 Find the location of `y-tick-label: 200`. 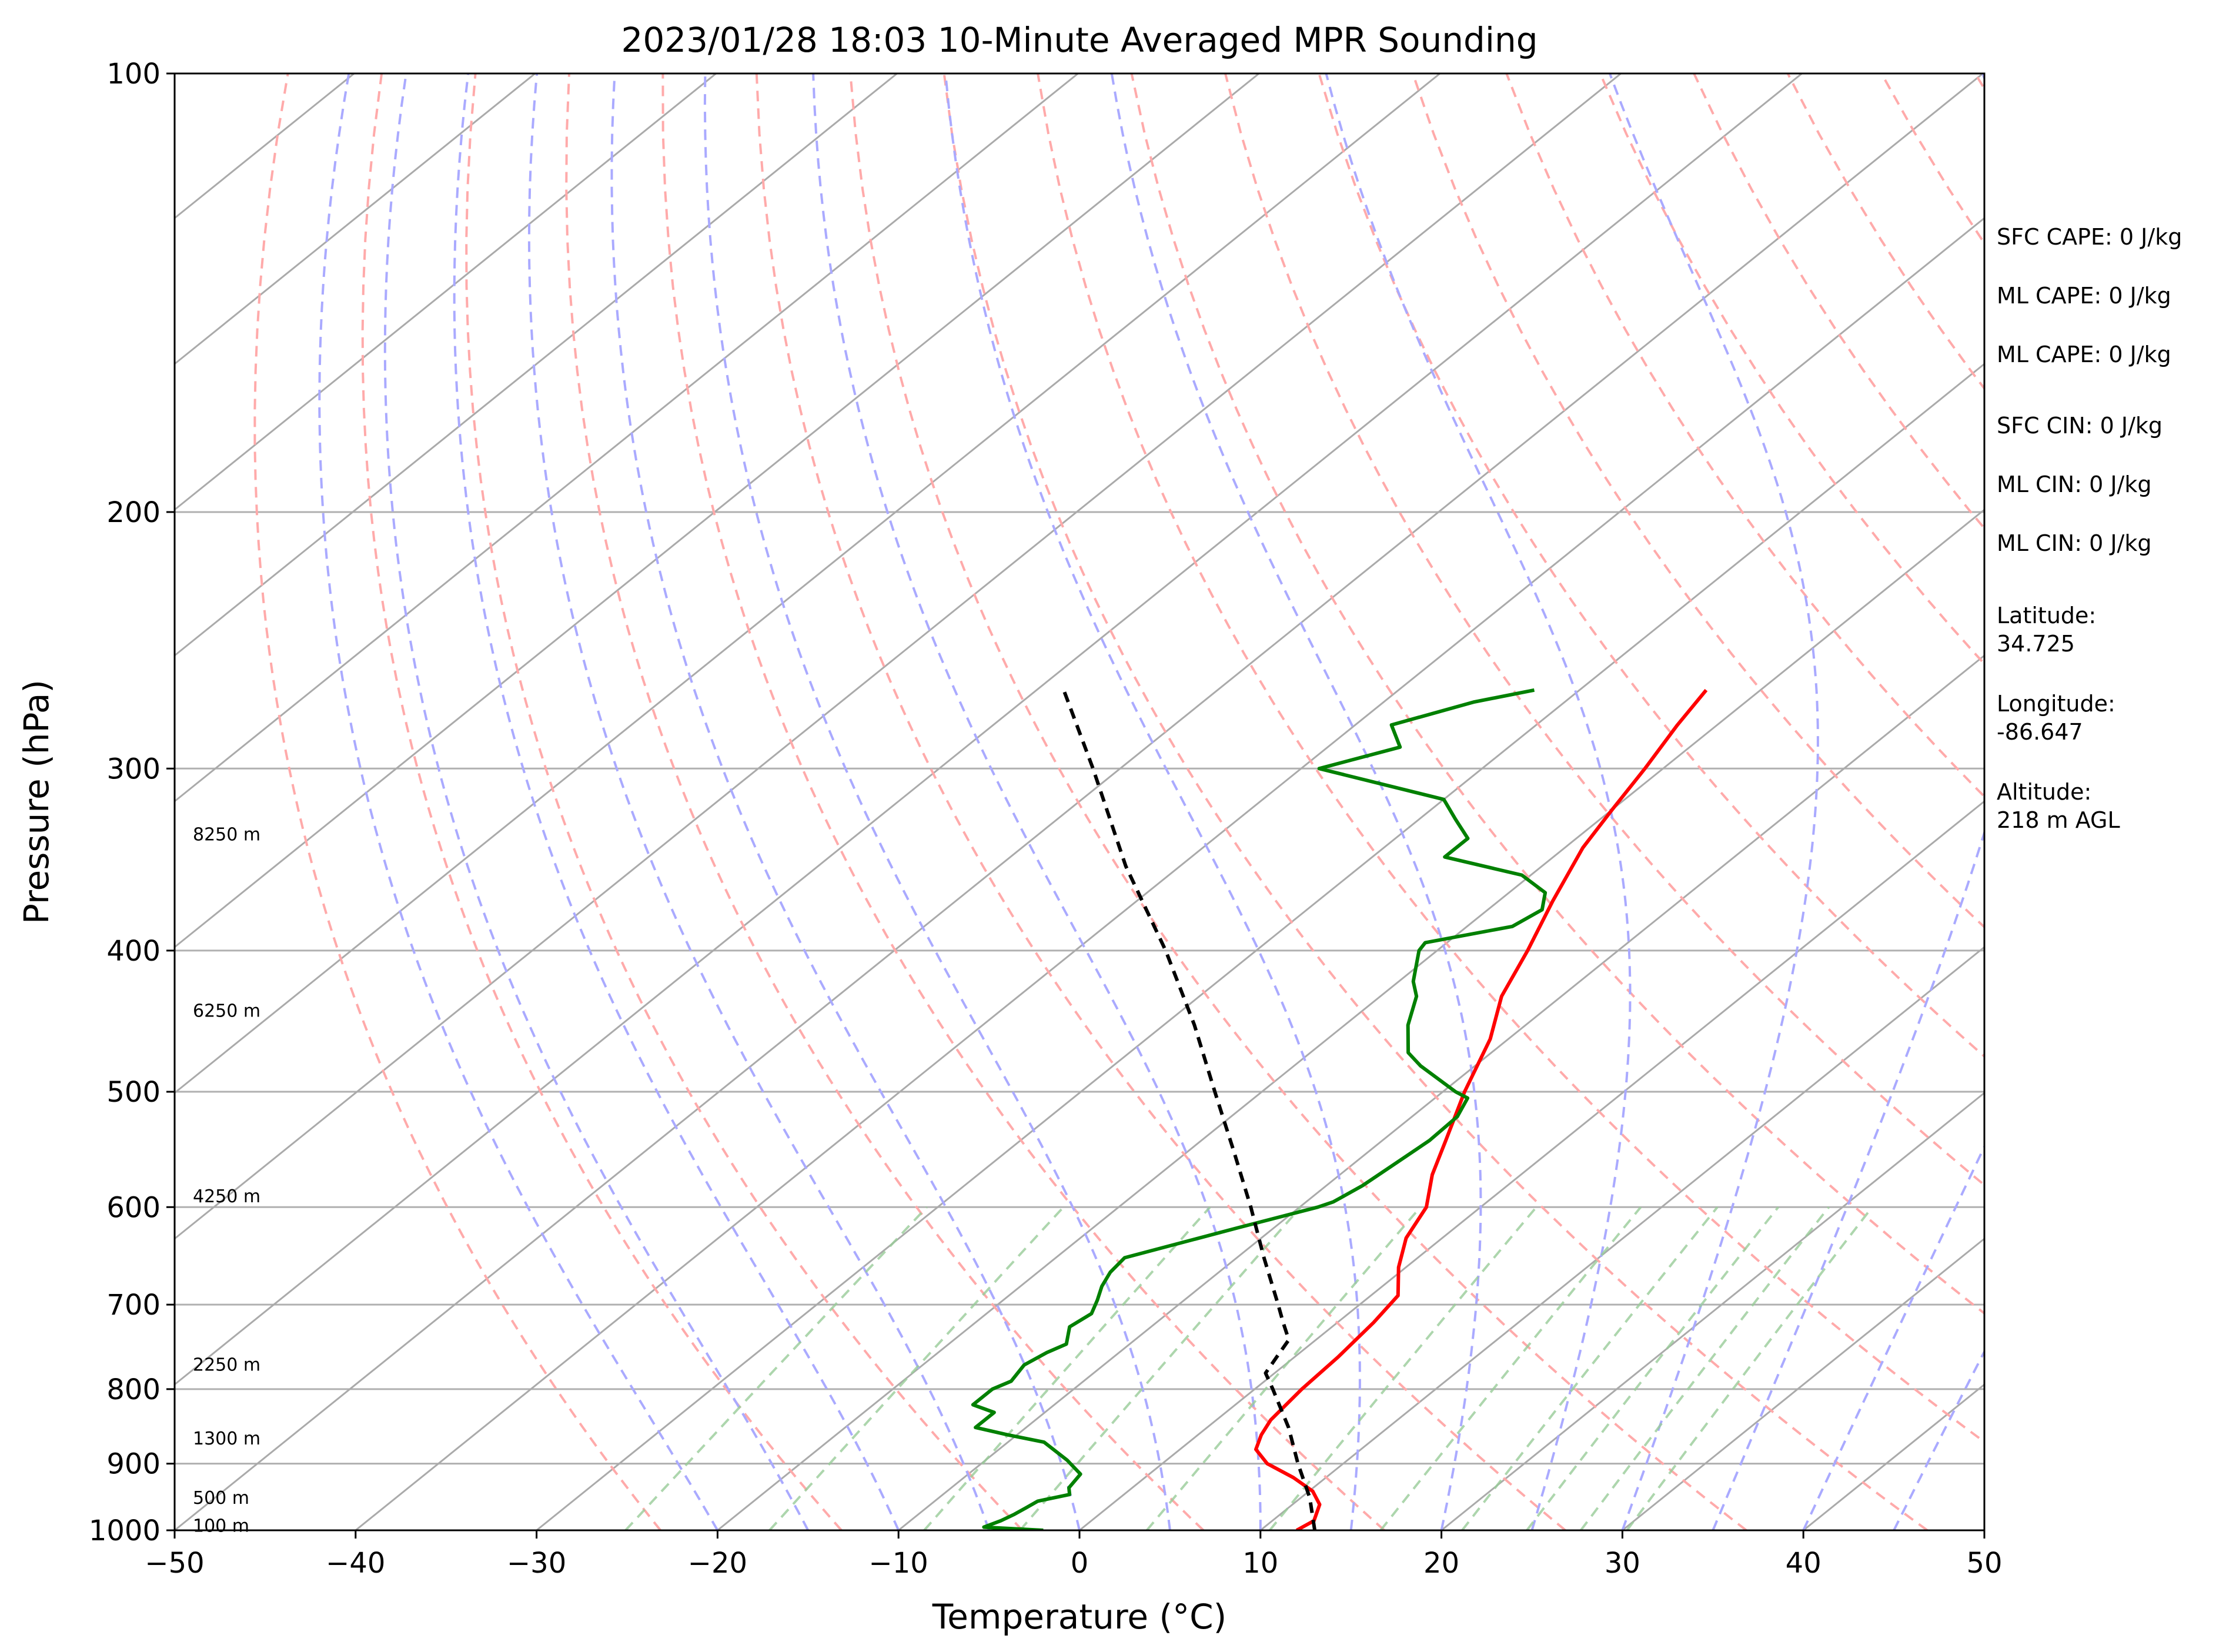

y-tick-label: 200 is located at coordinates (133, 513).